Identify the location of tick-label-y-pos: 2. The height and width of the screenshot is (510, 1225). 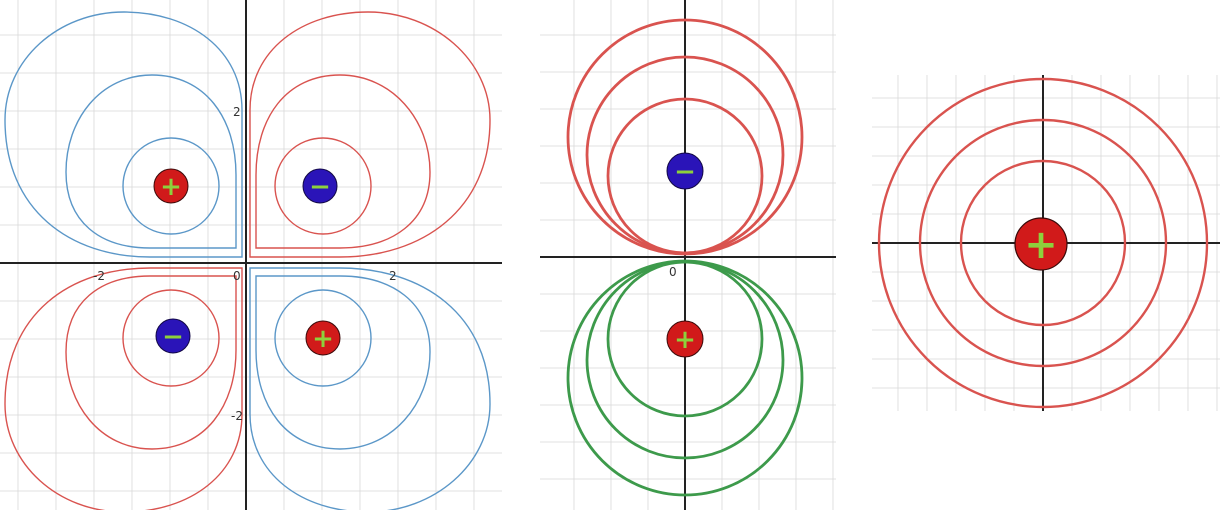
(237, 112).